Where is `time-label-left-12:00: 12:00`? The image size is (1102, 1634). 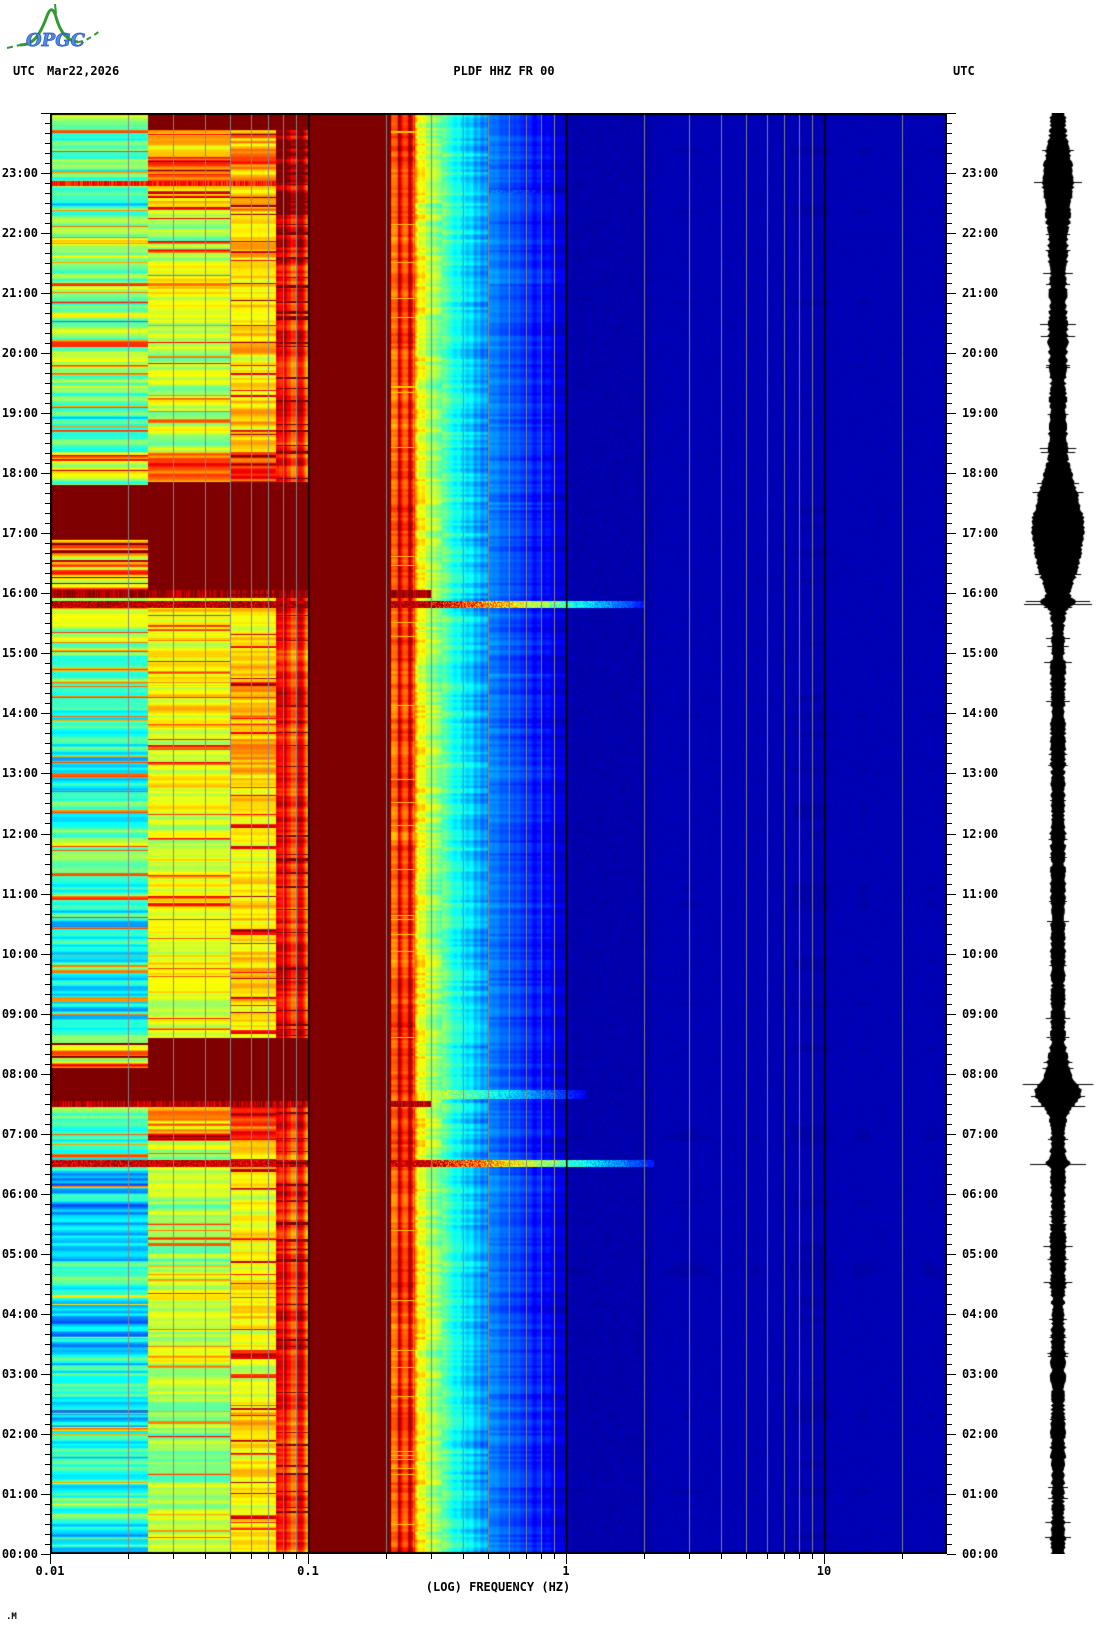 time-label-left-12:00: 12:00 is located at coordinates (19, 834).